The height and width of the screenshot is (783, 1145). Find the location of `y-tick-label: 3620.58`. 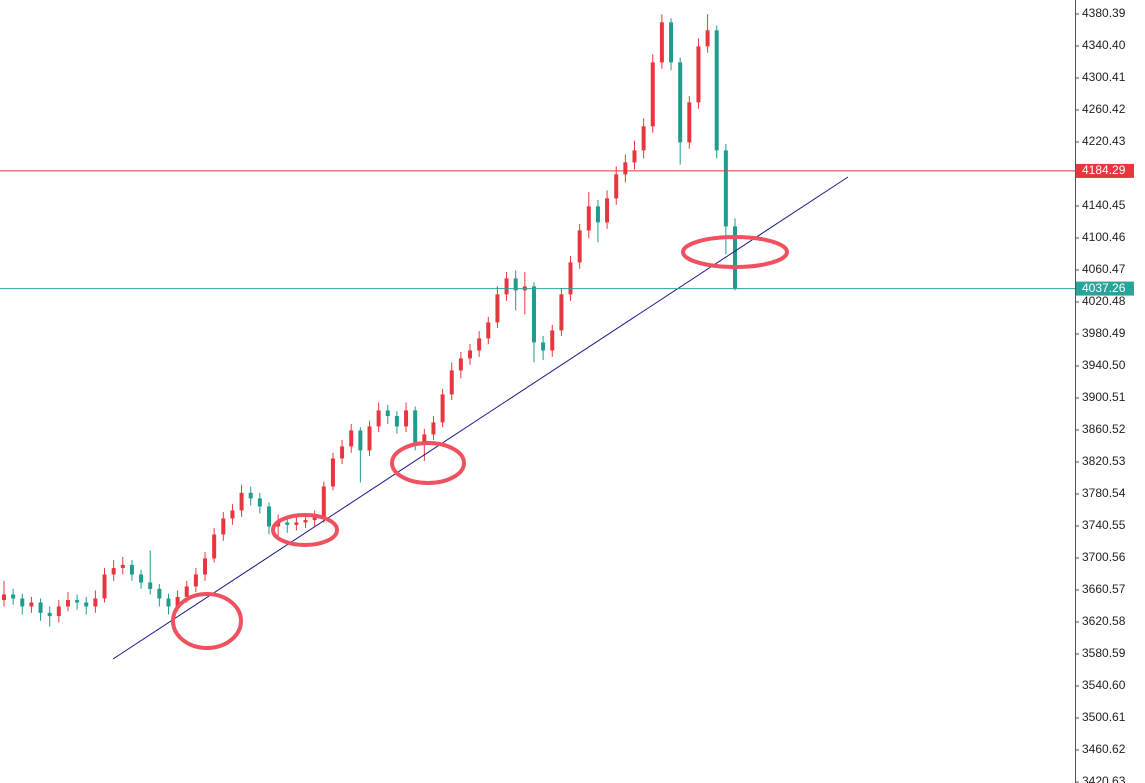

y-tick-label: 3620.58 is located at coordinates (1104, 621).